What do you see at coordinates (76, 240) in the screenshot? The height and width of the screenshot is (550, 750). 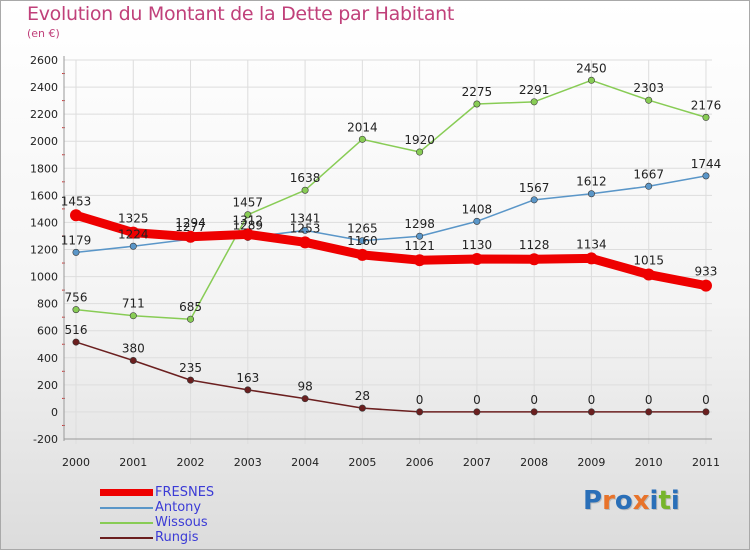 I see `data-label-antony: 1179` at bounding box center [76, 240].